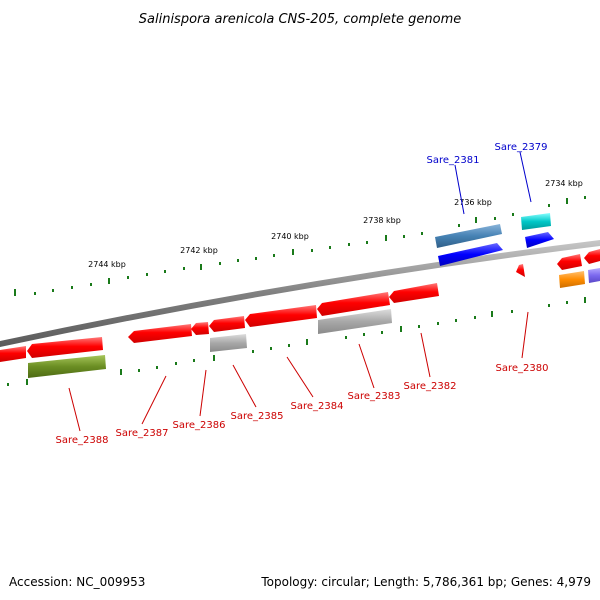 The width and height of the screenshot is (600, 600). What do you see at coordinates (536, 221) in the screenshot?
I see `gene-sare-2379-feature` at bounding box center [536, 221].